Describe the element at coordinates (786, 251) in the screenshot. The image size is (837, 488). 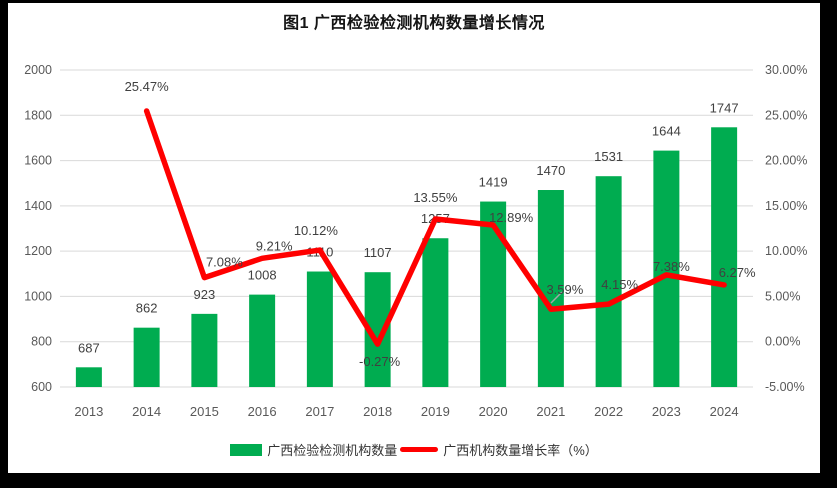
I see `right-axis-tick: 10.00%` at that location.